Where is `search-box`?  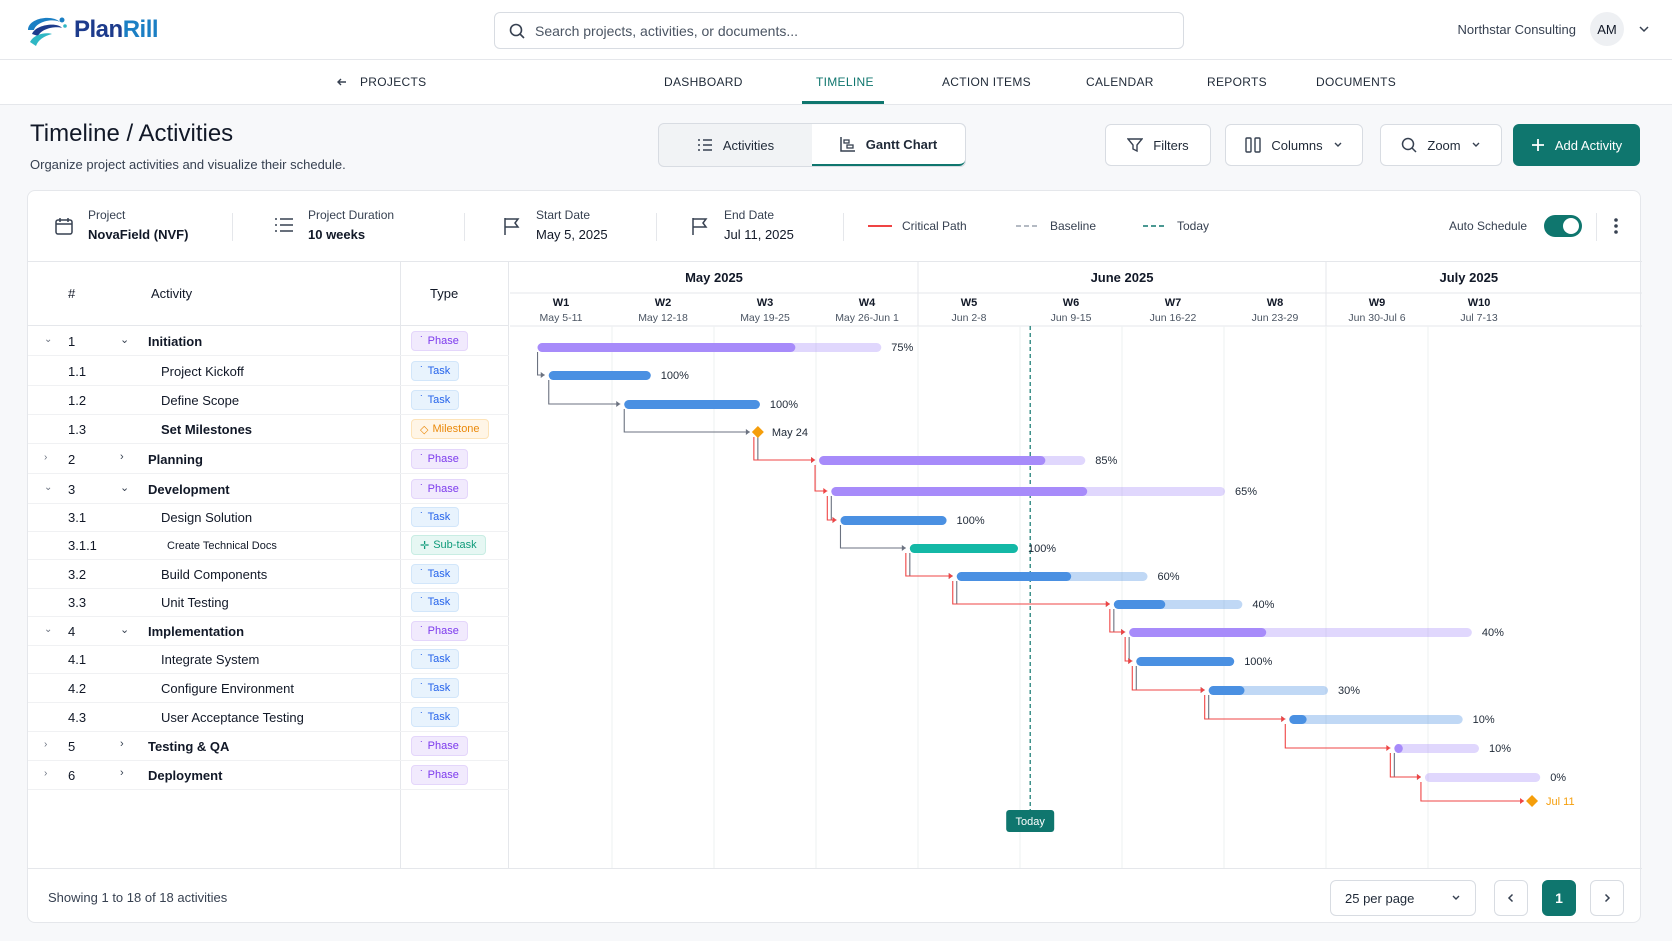 search-box is located at coordinates (839, 30).